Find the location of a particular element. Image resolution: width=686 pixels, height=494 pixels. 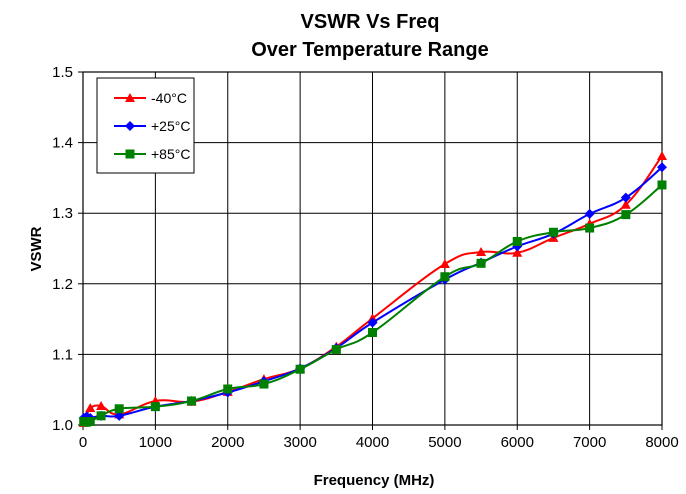

x-tick-label: 3000 is located at coordinates (299, 442).